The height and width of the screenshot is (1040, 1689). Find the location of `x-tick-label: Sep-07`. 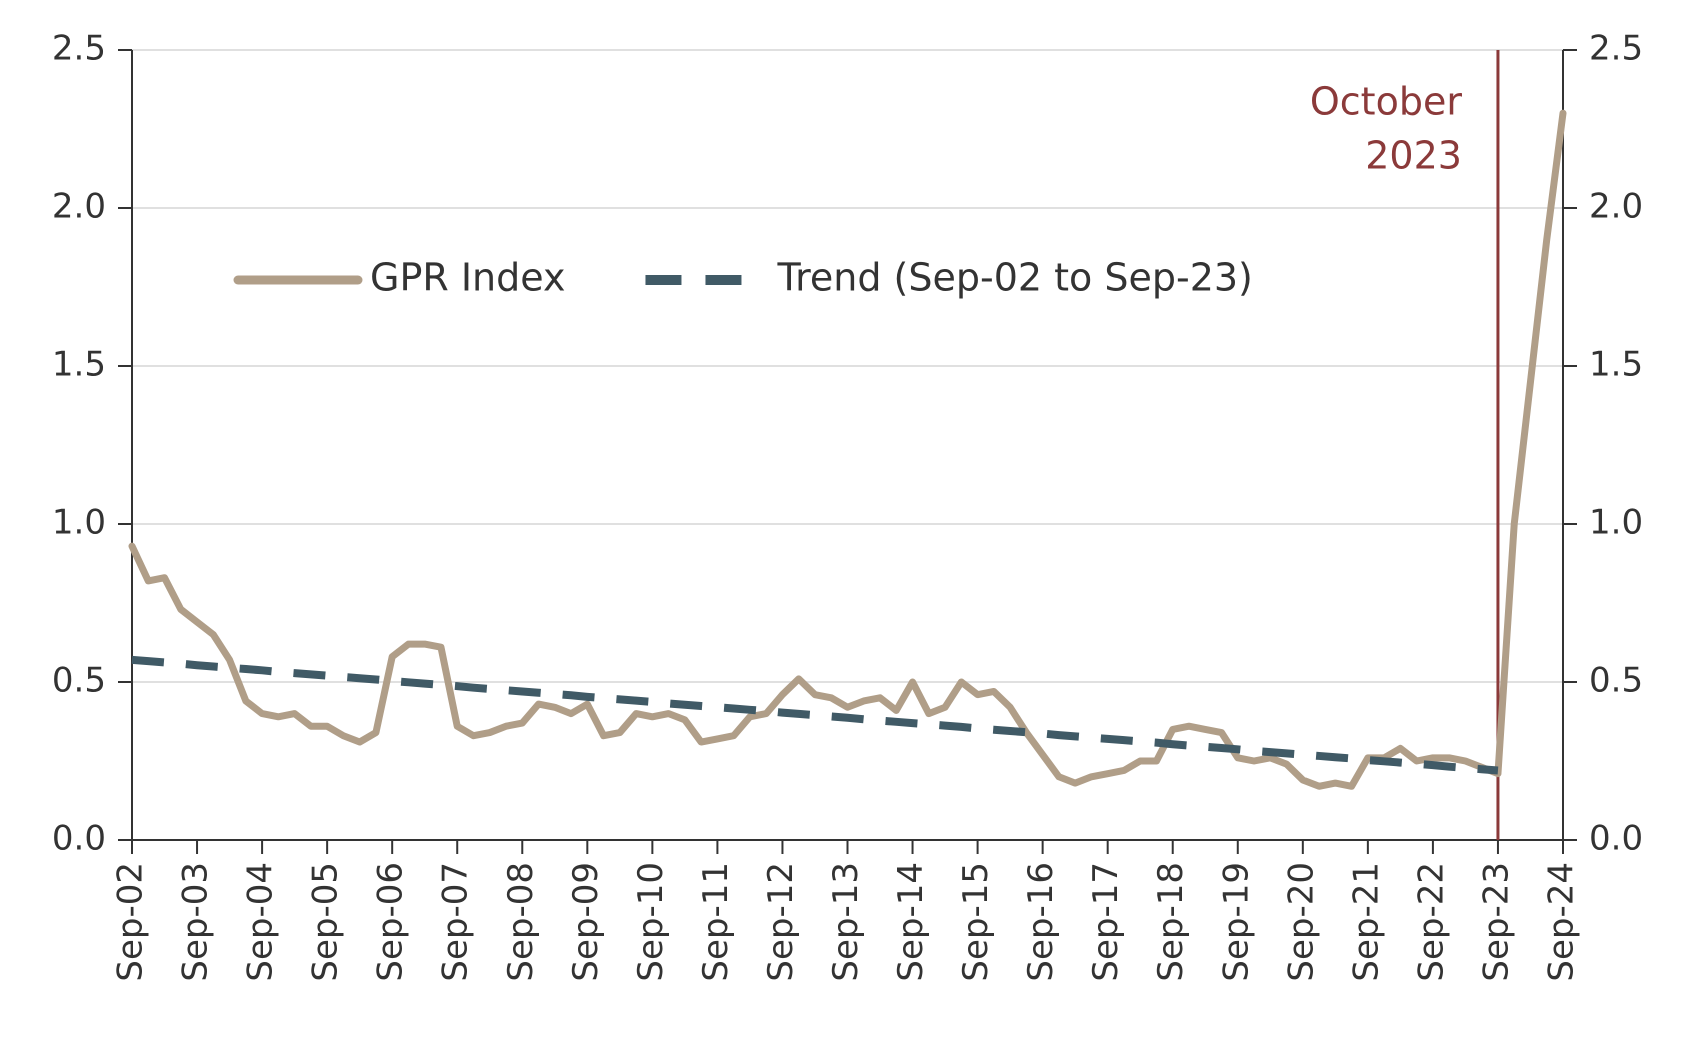

x-tick-label: Sep-07 is located at coordinates (456, 922).